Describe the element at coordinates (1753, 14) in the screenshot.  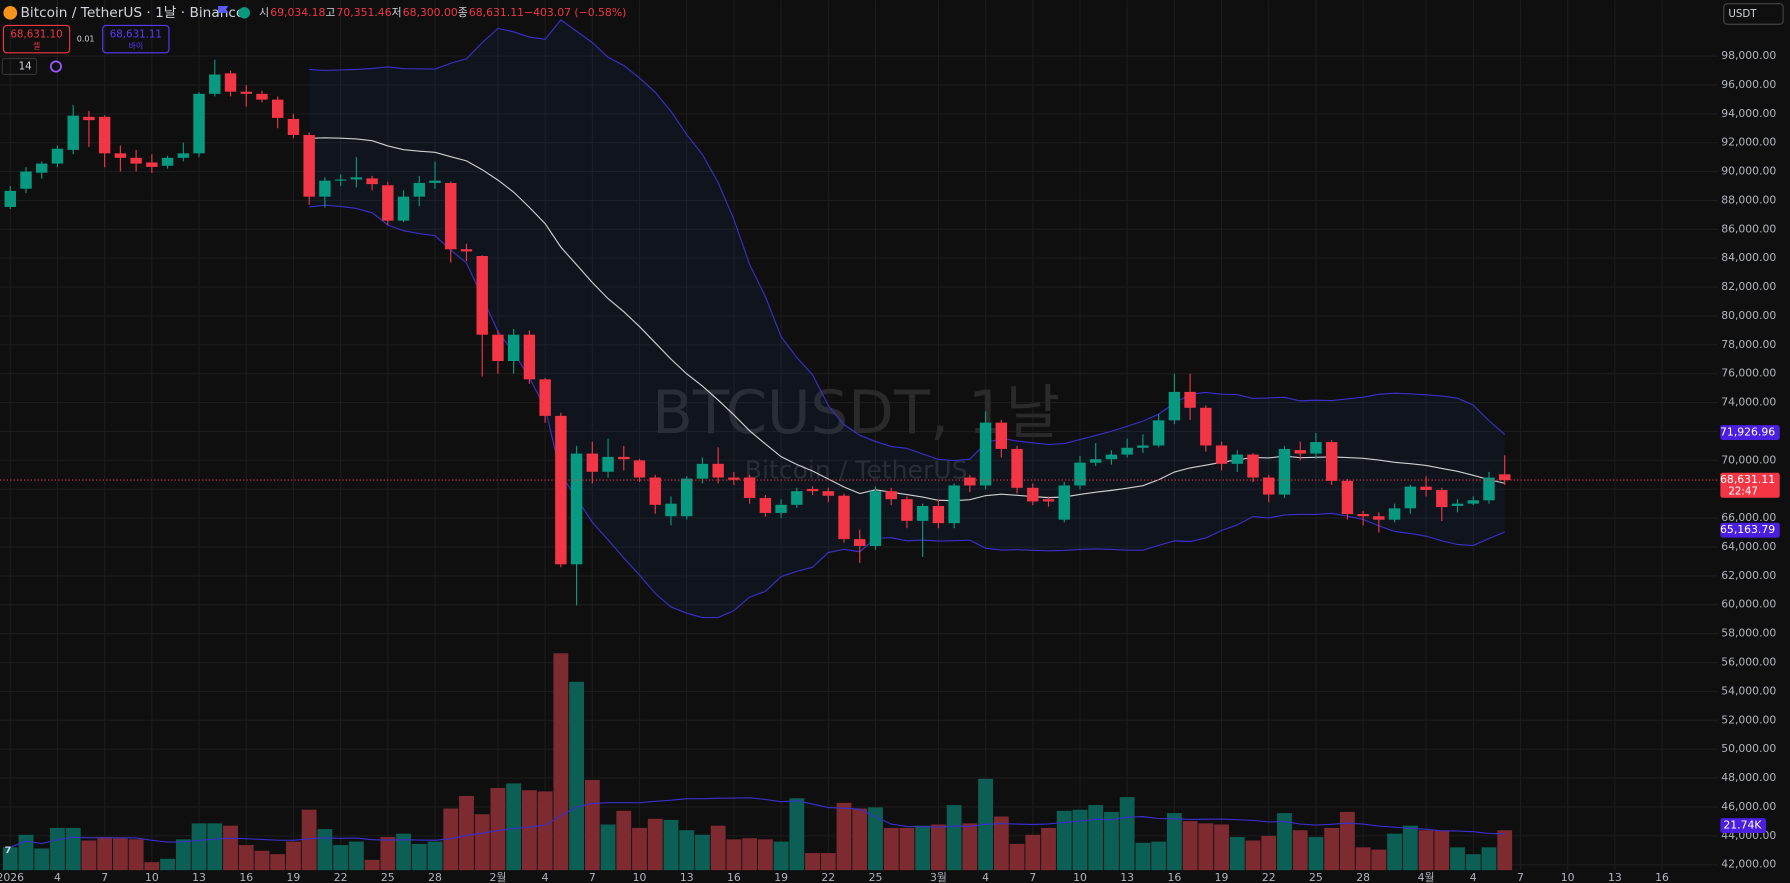
I see `currency-button` at that location.